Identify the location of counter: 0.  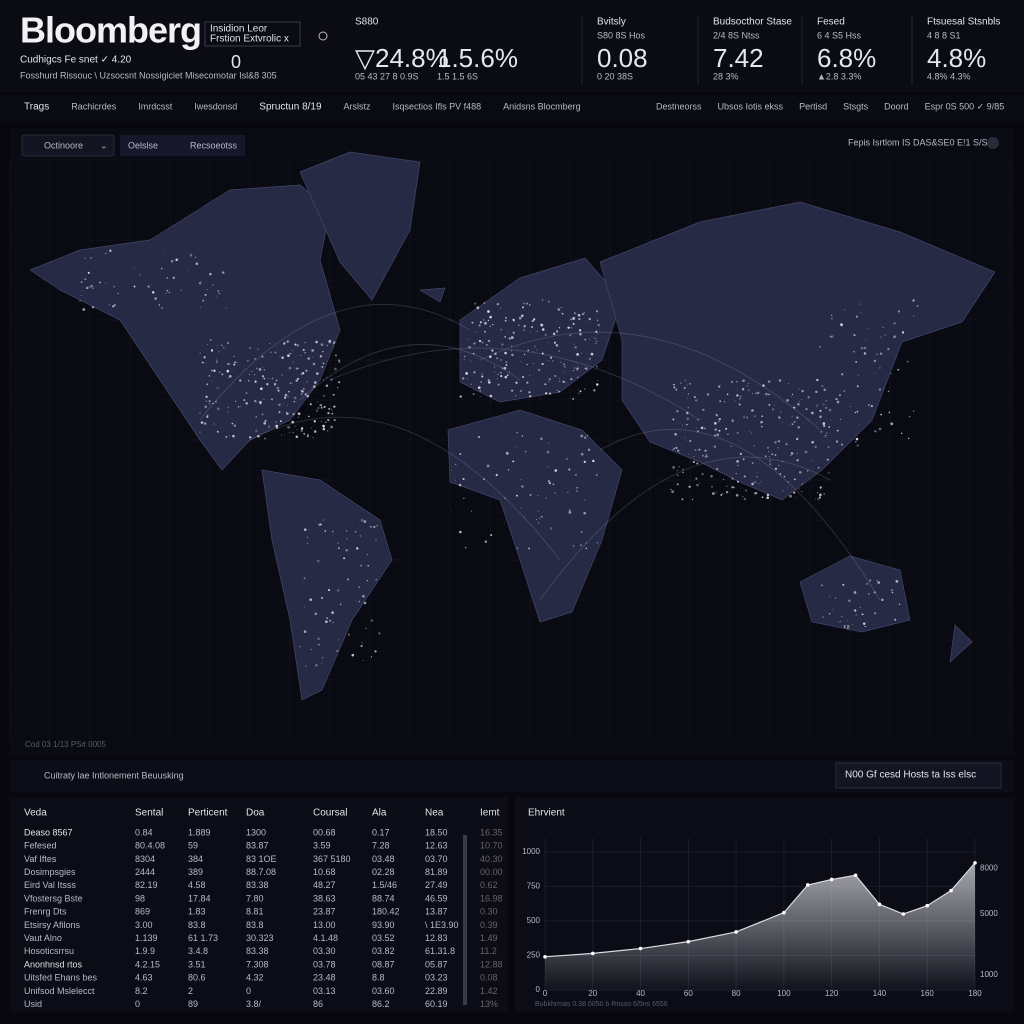
(236, 62).